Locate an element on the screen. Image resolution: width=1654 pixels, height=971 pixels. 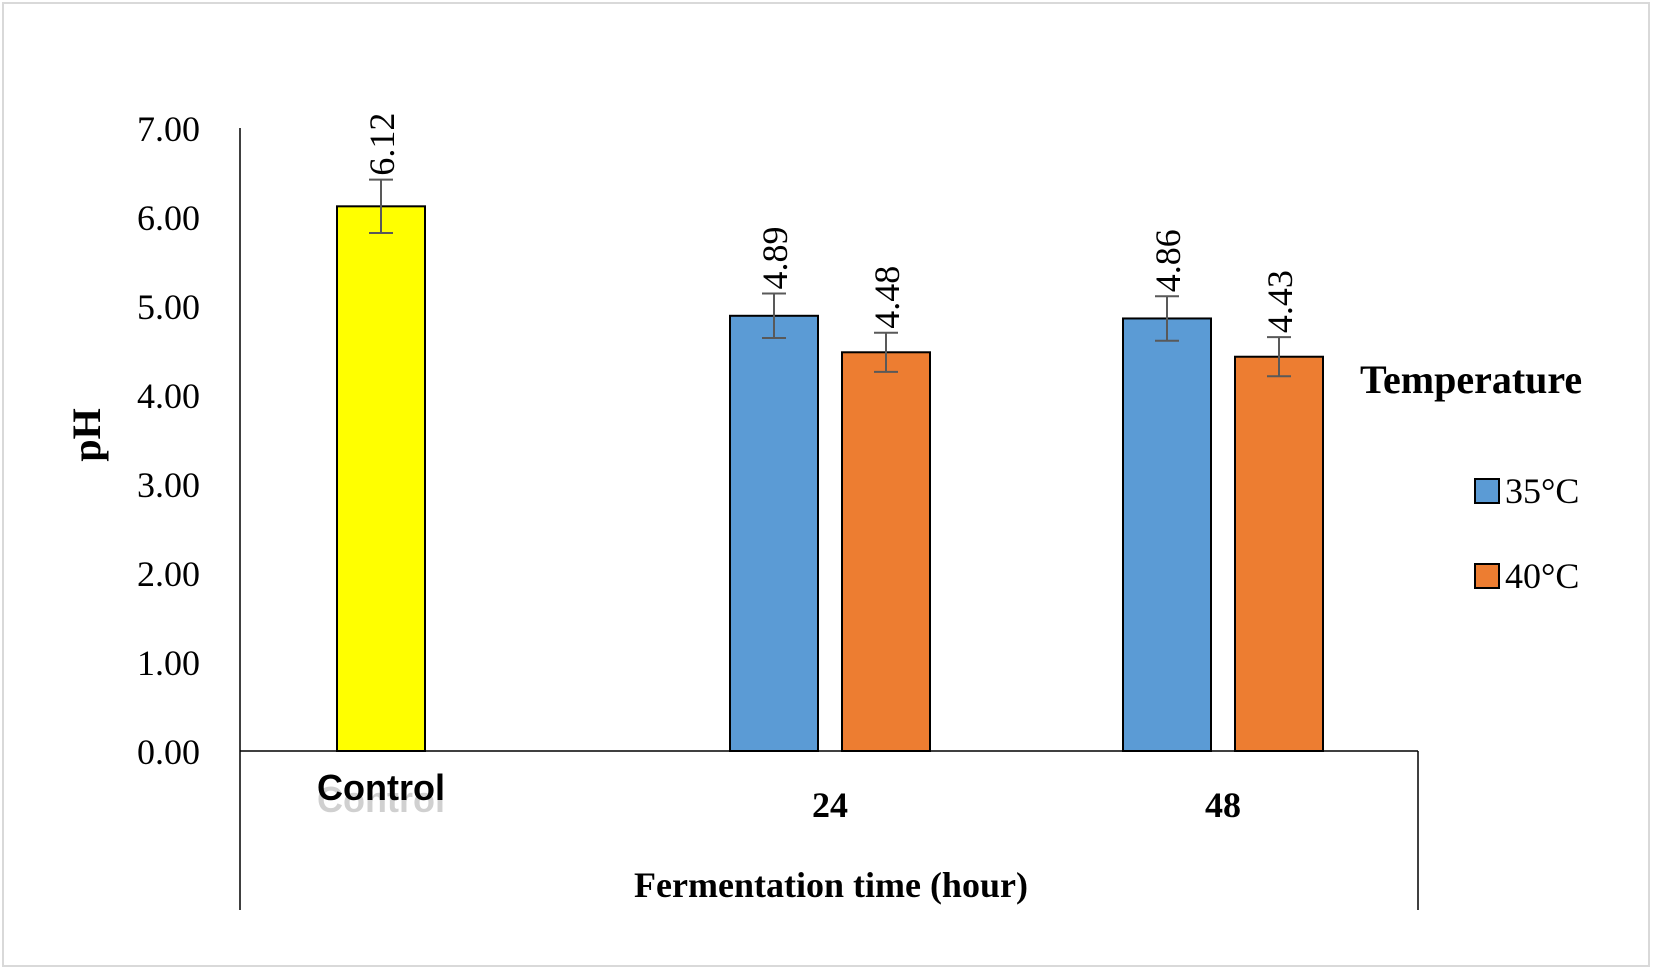
y-tick-label: 7.00 is located at coordinates (168, 129).